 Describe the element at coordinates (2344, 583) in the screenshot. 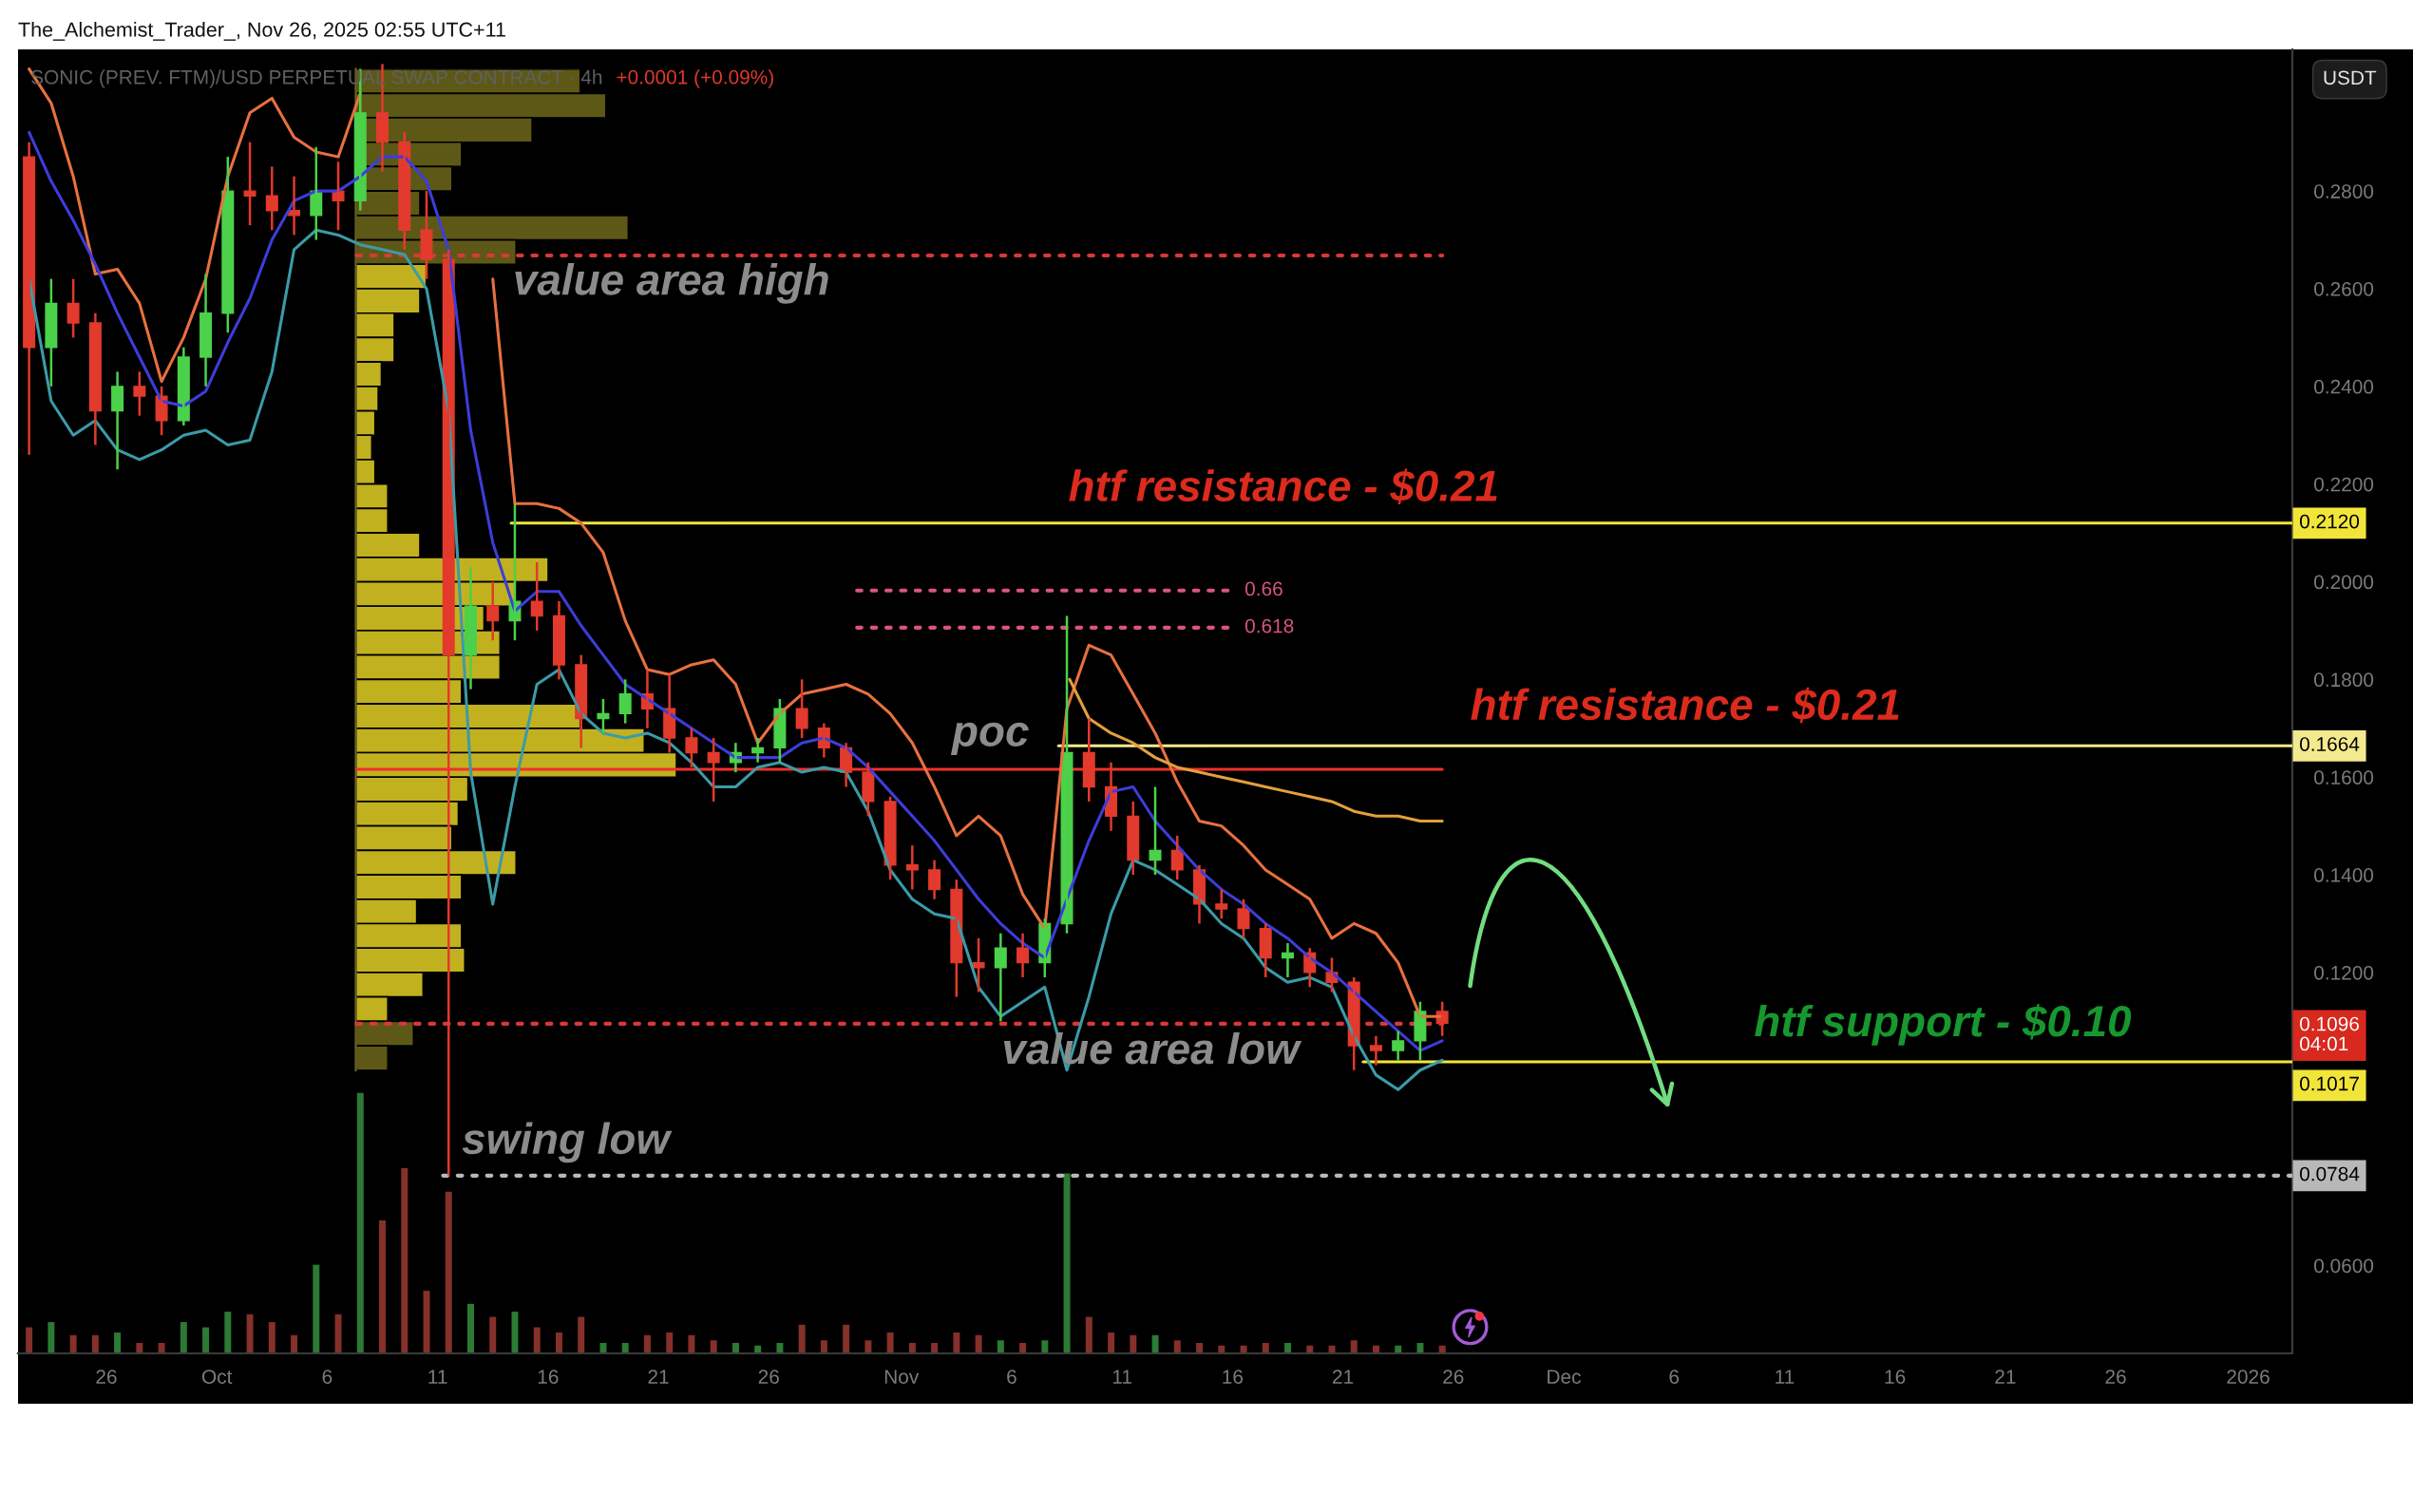

I see `y-tick-label: 0.2000` at that location.